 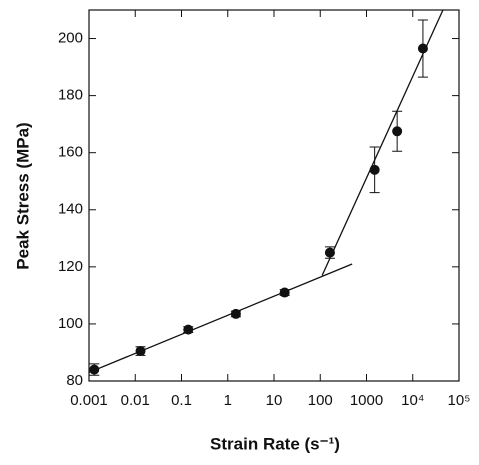 I want to click on x-tick-label: 0.1, so click(x=181, y=400).